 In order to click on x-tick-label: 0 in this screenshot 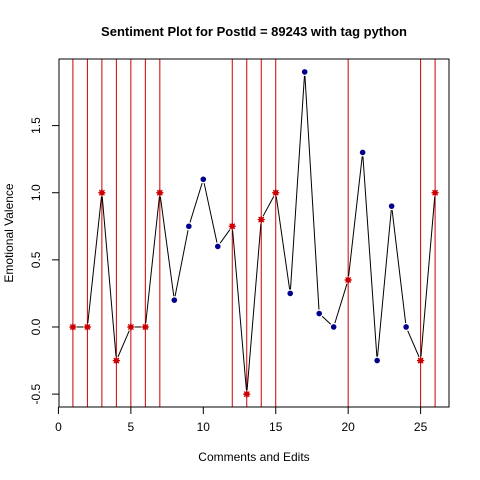, I will do `click(58, 427)`.